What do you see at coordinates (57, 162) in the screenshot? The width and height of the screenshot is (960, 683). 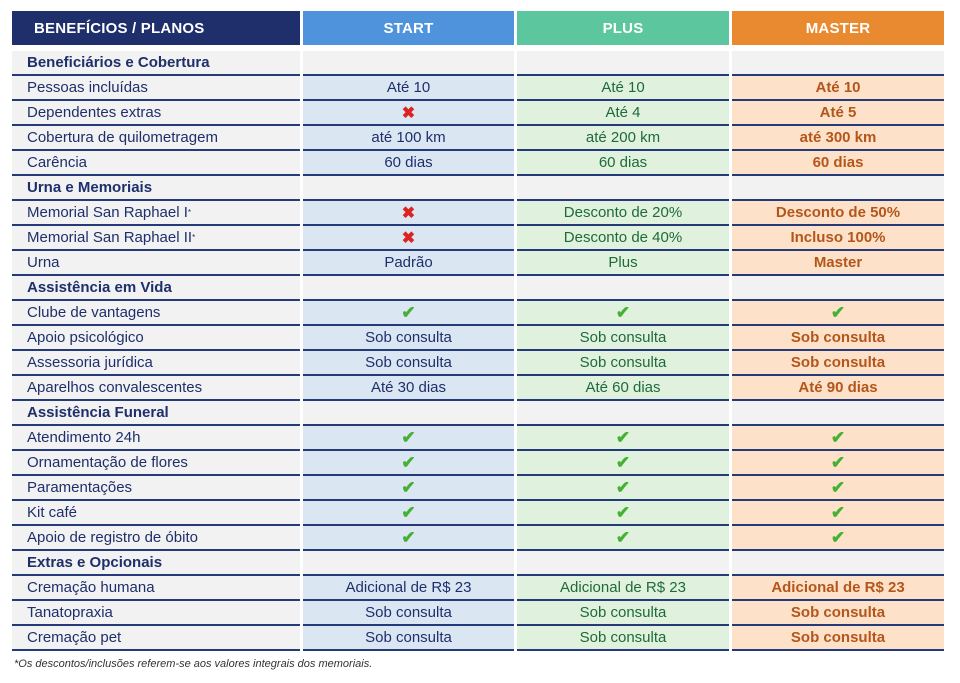 I see `benefit-label-text: Carência` at bounding box center [57, 162].